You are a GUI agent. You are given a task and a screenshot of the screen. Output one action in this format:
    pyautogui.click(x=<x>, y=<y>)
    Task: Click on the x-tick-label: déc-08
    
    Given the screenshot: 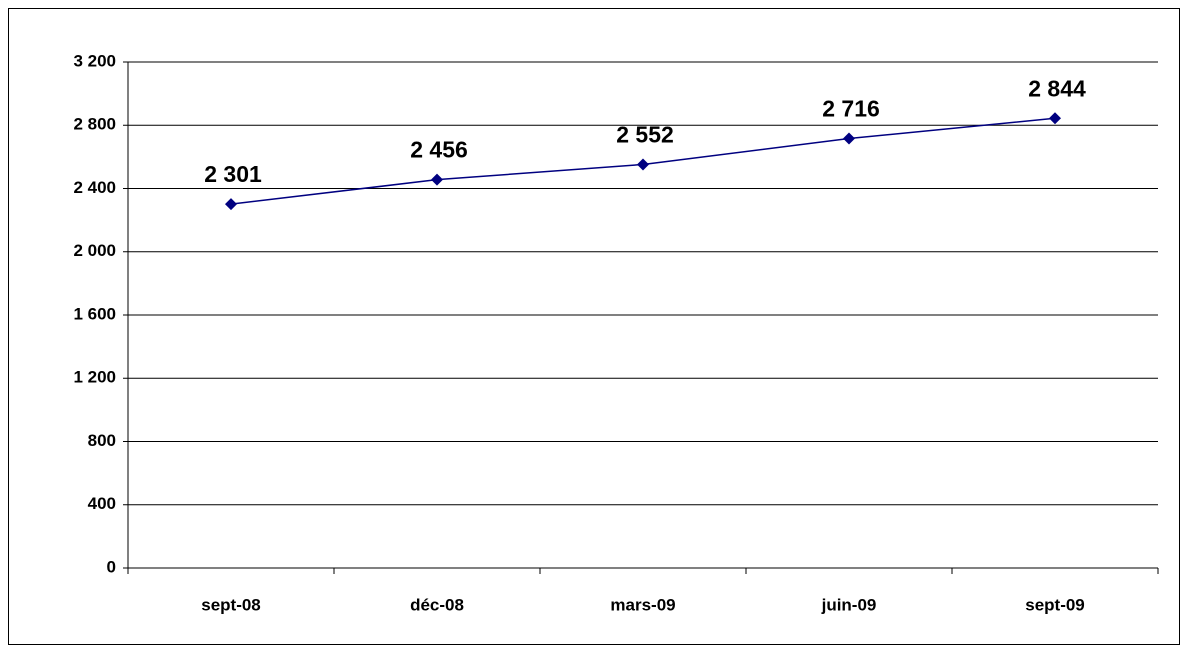 What is the action you would take?
    pyautogui.click(x=437, y=604)
    